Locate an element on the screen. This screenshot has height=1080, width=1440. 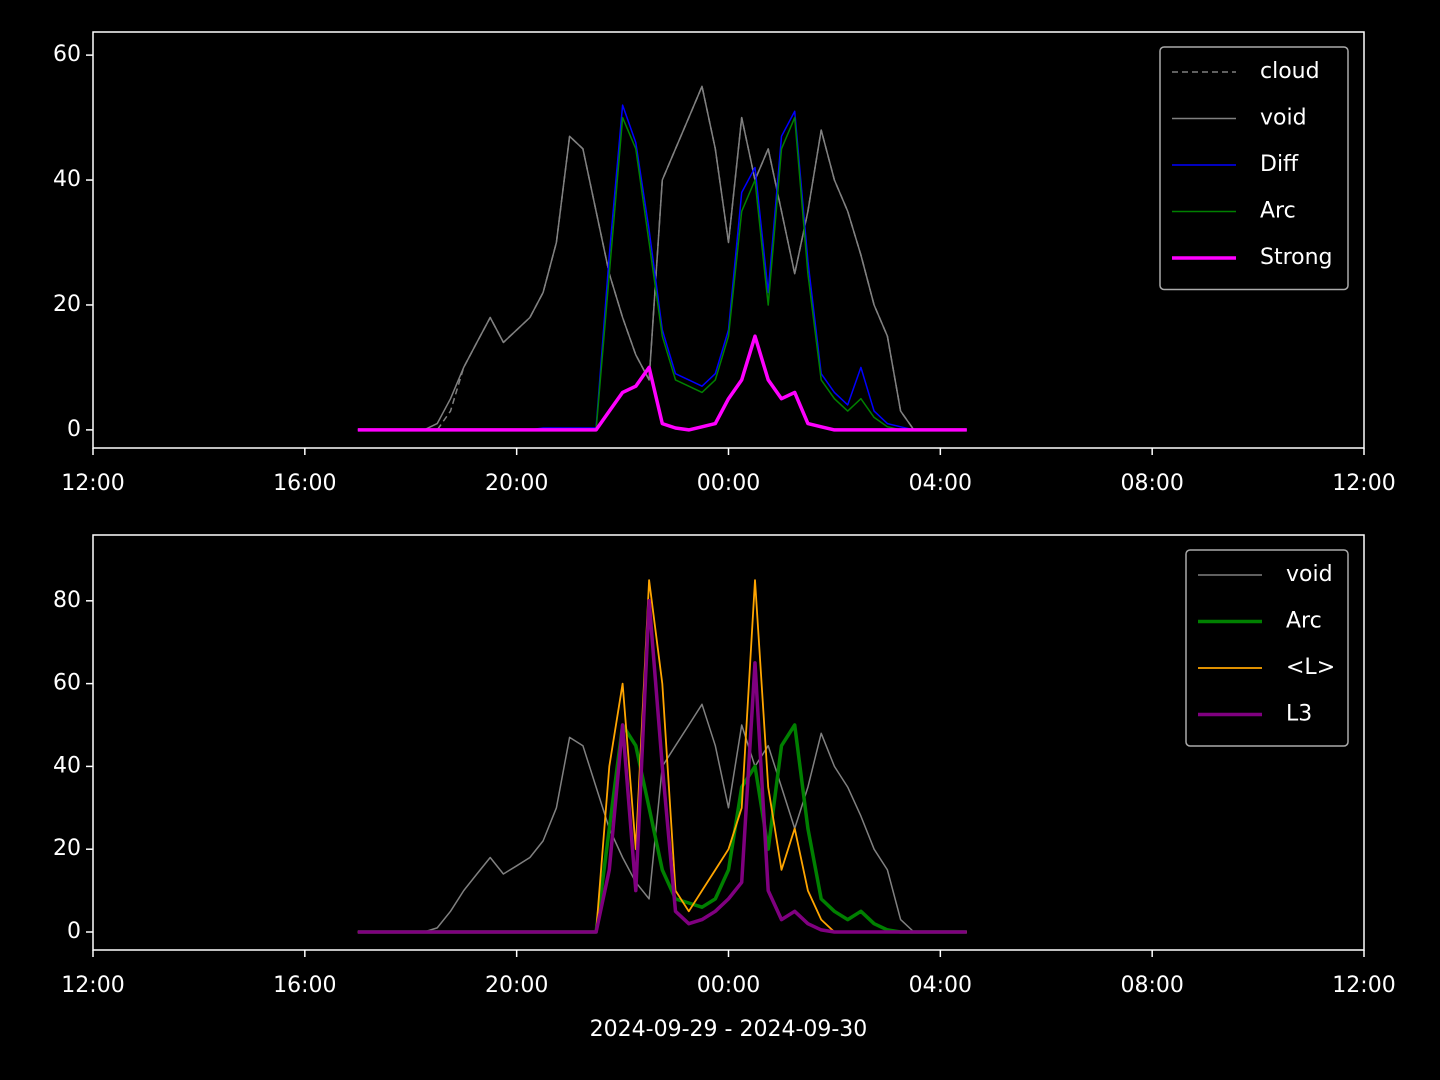
legend-label: <L> is located at coordinates (1310, 667).